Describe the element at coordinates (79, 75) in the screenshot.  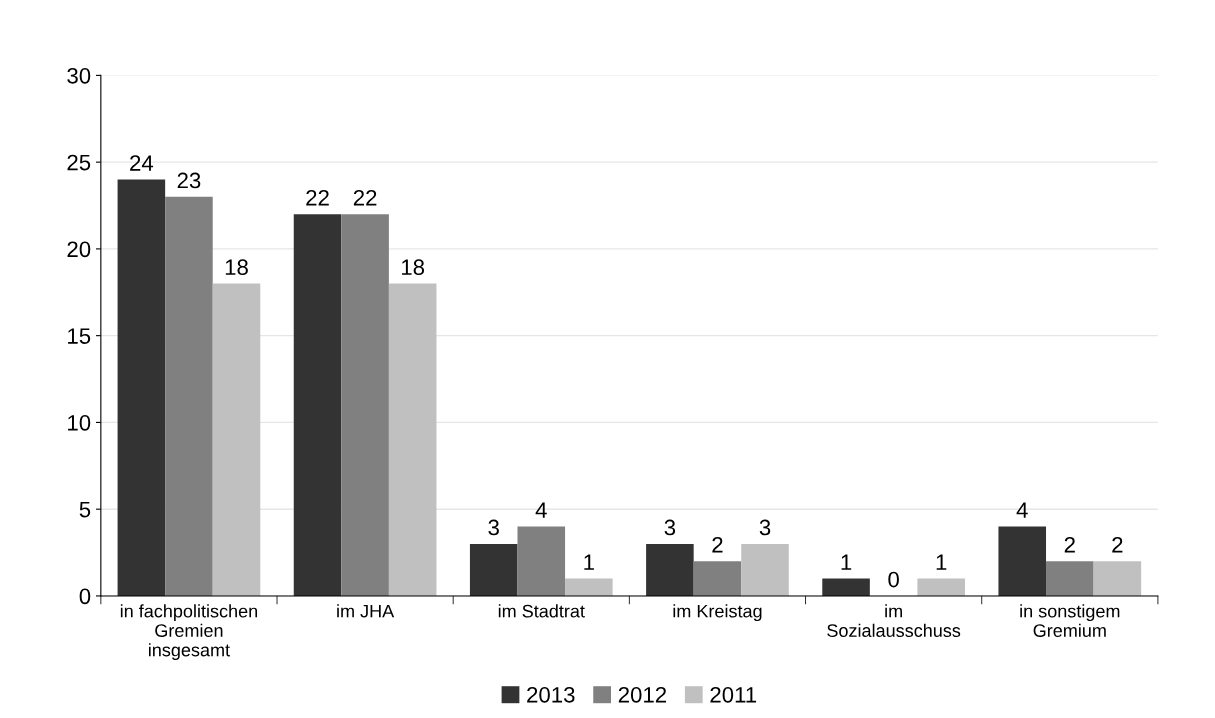
I see `y-tick-label: 30` at that location.